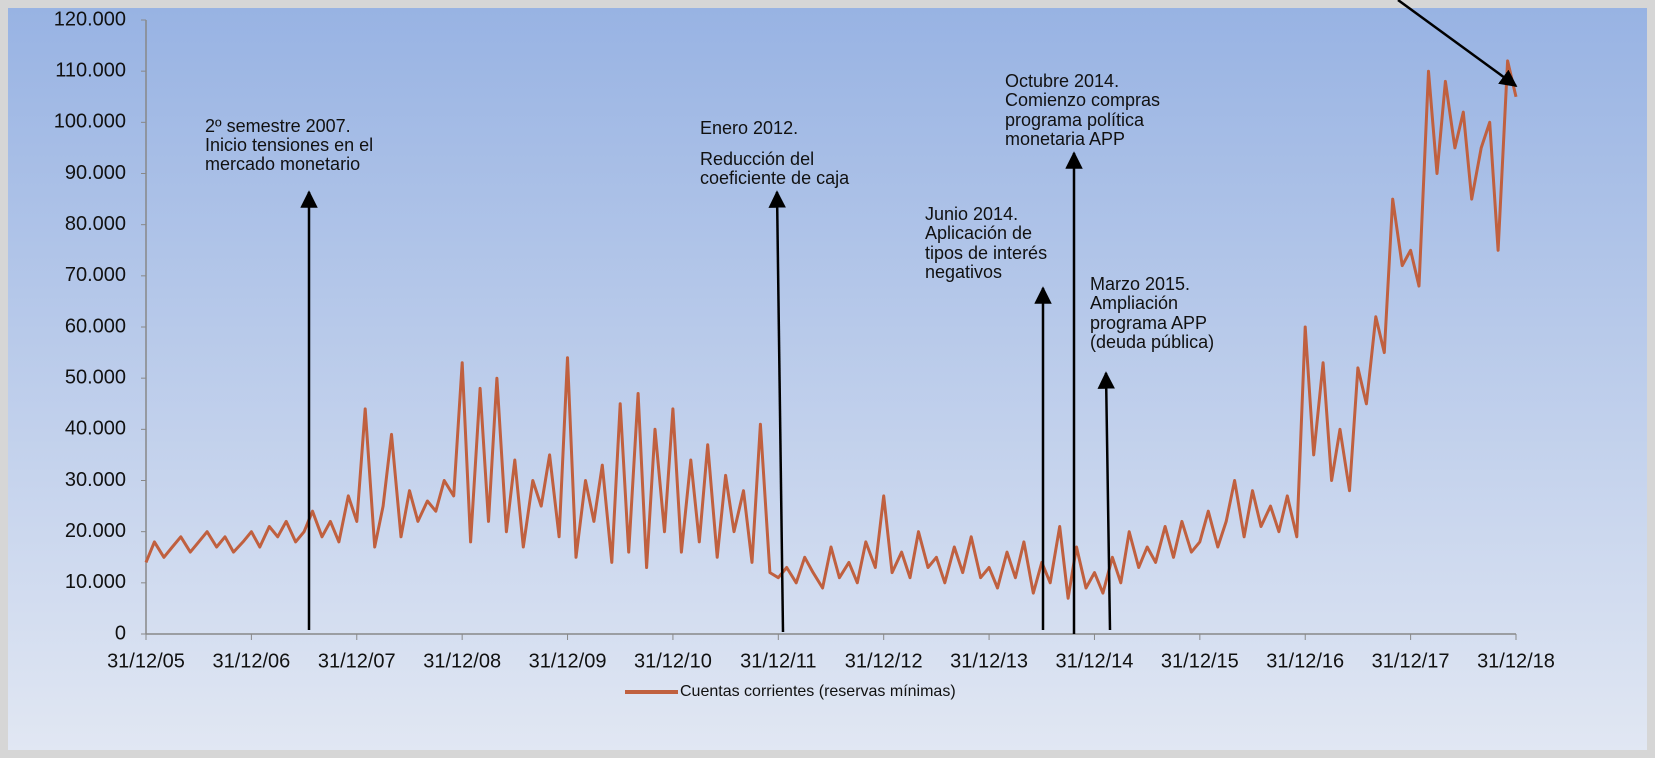 Image resolution: width=1655 pixels, height=758 pixels. I want to click on annotation: (deuda pública), so click(1152, 342).